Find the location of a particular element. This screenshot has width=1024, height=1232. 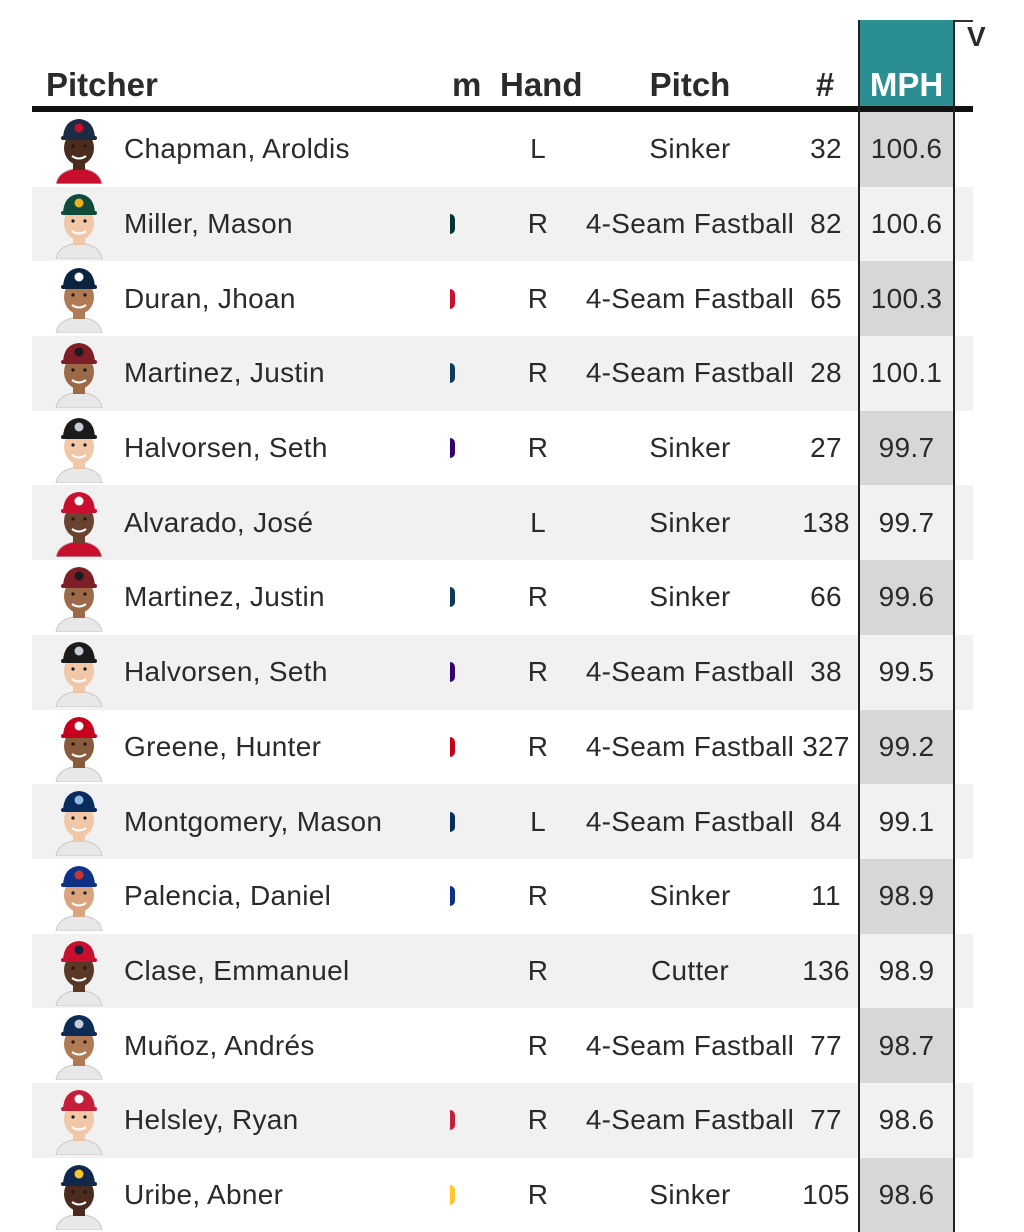

pitcher-name-link: Palencia, Daniel is located at coordinates (228, 896).